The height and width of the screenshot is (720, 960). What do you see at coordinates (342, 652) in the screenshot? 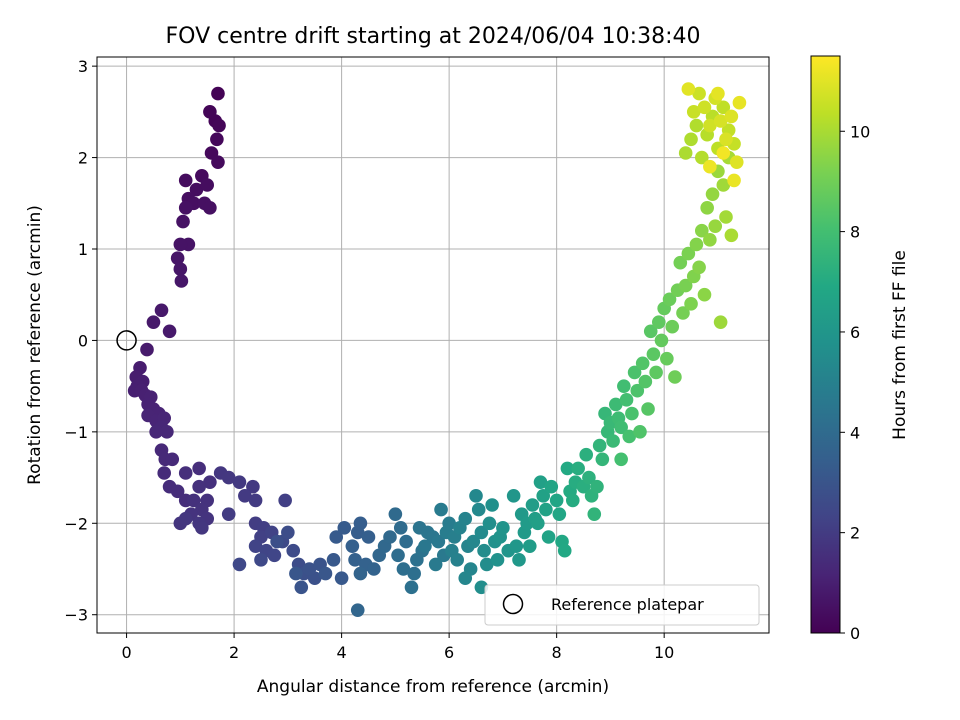
I see `x-tick-label: 4` at bounding box center [342, 652].